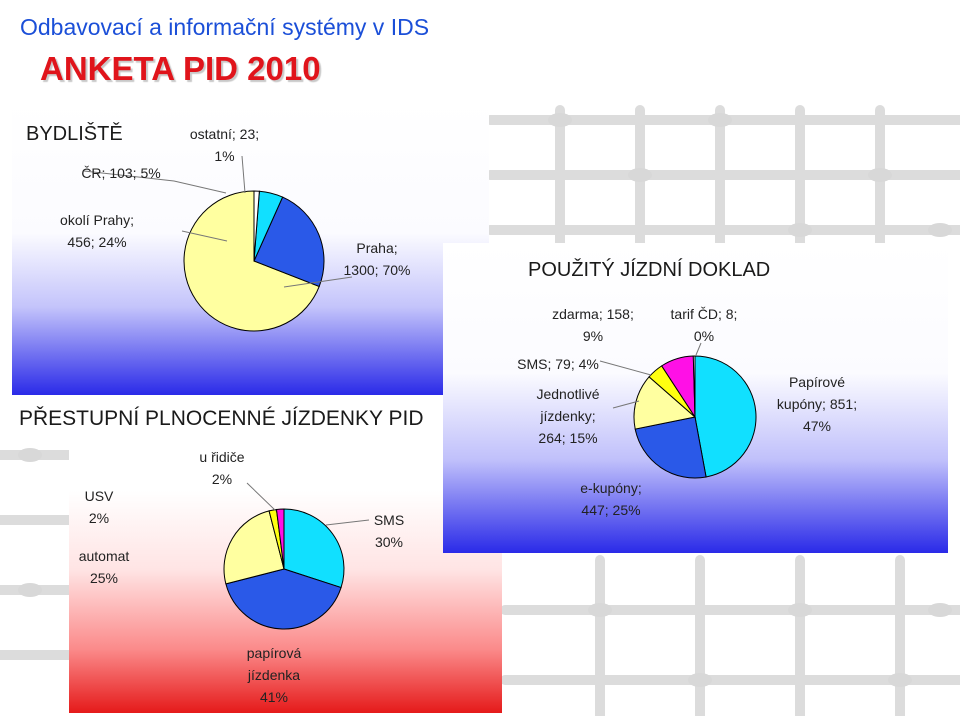 The image size is (960, 716). Describe the element at coordinates (725, 416) in the screenshot. I see `pie-slice-papírové-kupóny` at that location.